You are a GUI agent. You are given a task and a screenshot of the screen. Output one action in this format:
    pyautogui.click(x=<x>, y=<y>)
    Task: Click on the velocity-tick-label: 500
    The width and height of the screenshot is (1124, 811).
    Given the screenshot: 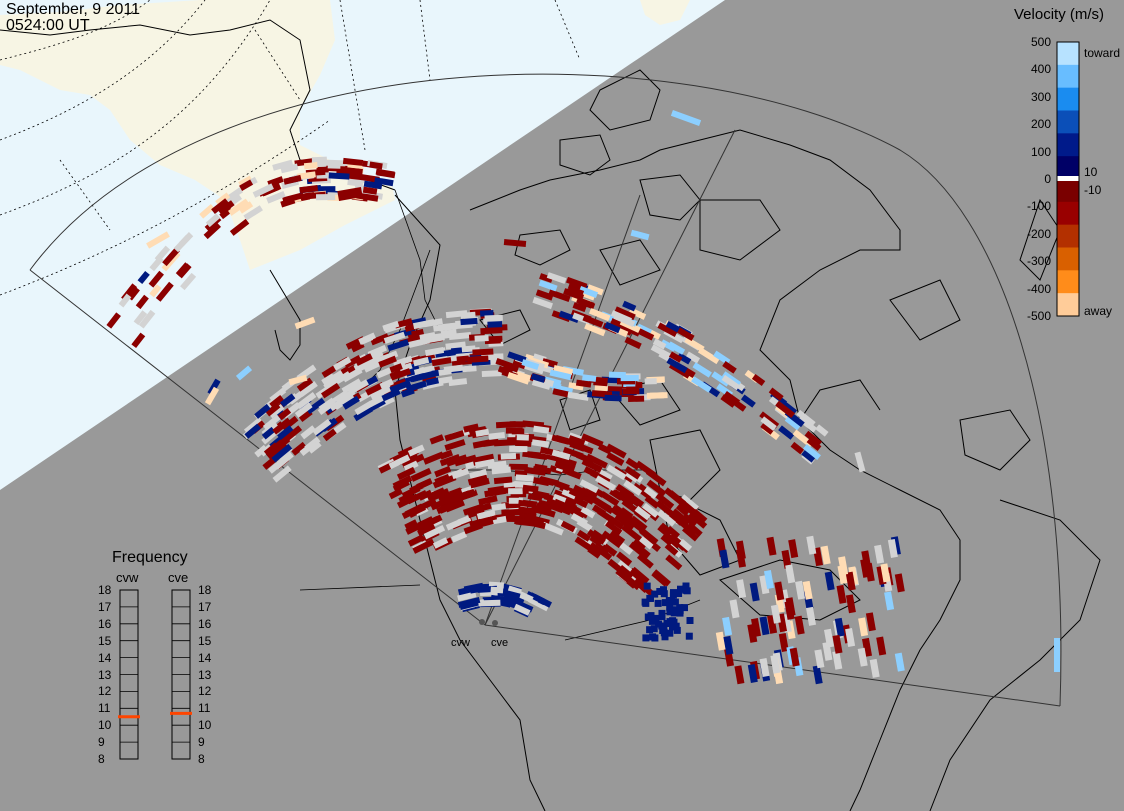 What is the action you would take?
    pyautogui.click(x=1040, y=42)
    